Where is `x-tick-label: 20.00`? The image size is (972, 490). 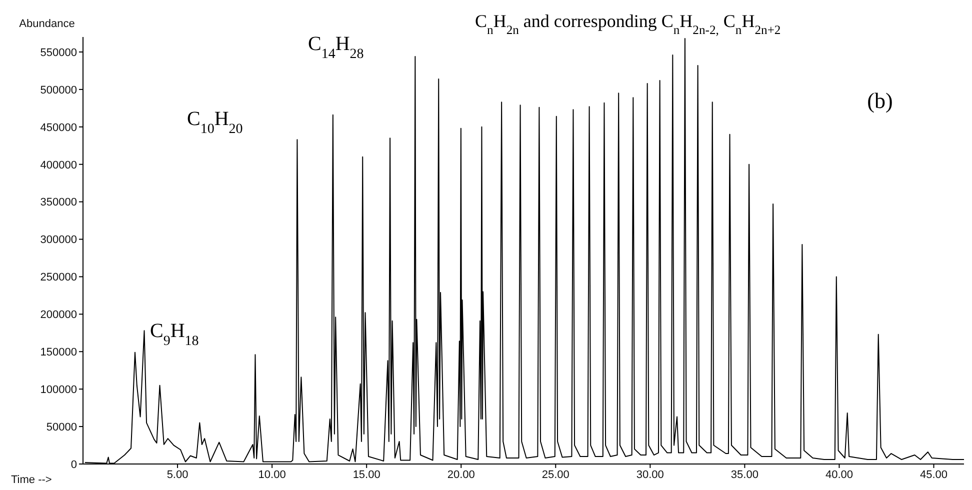 x-tick-label: 20.00 is located at coordinates (461, 474).